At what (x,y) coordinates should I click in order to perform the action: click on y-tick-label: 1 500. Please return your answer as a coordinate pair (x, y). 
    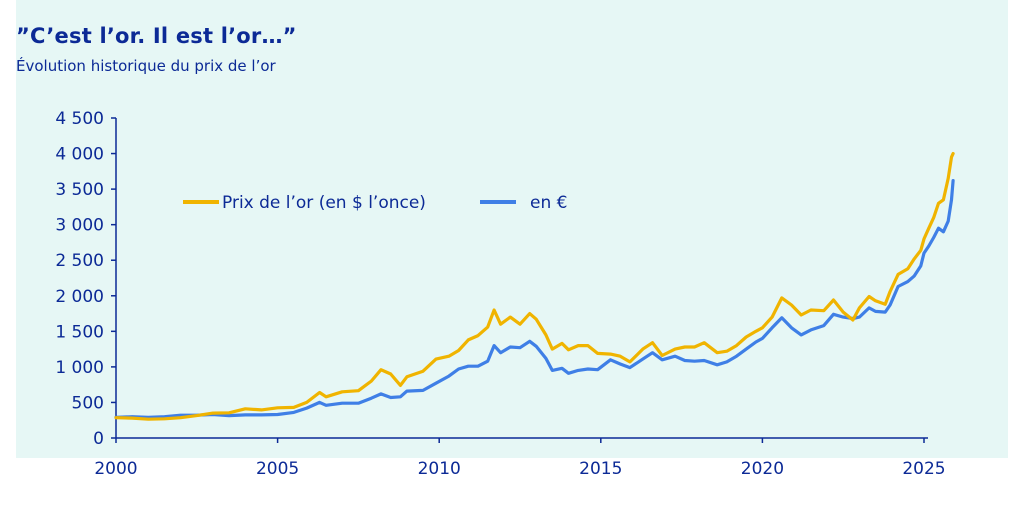
    Looking at the image, I should click on (79, 332).